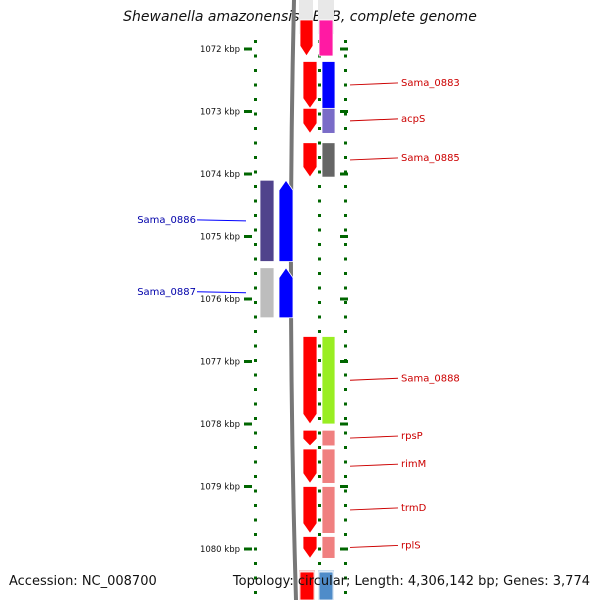  I want to click on label-leader-trmD, so click(374, 509).